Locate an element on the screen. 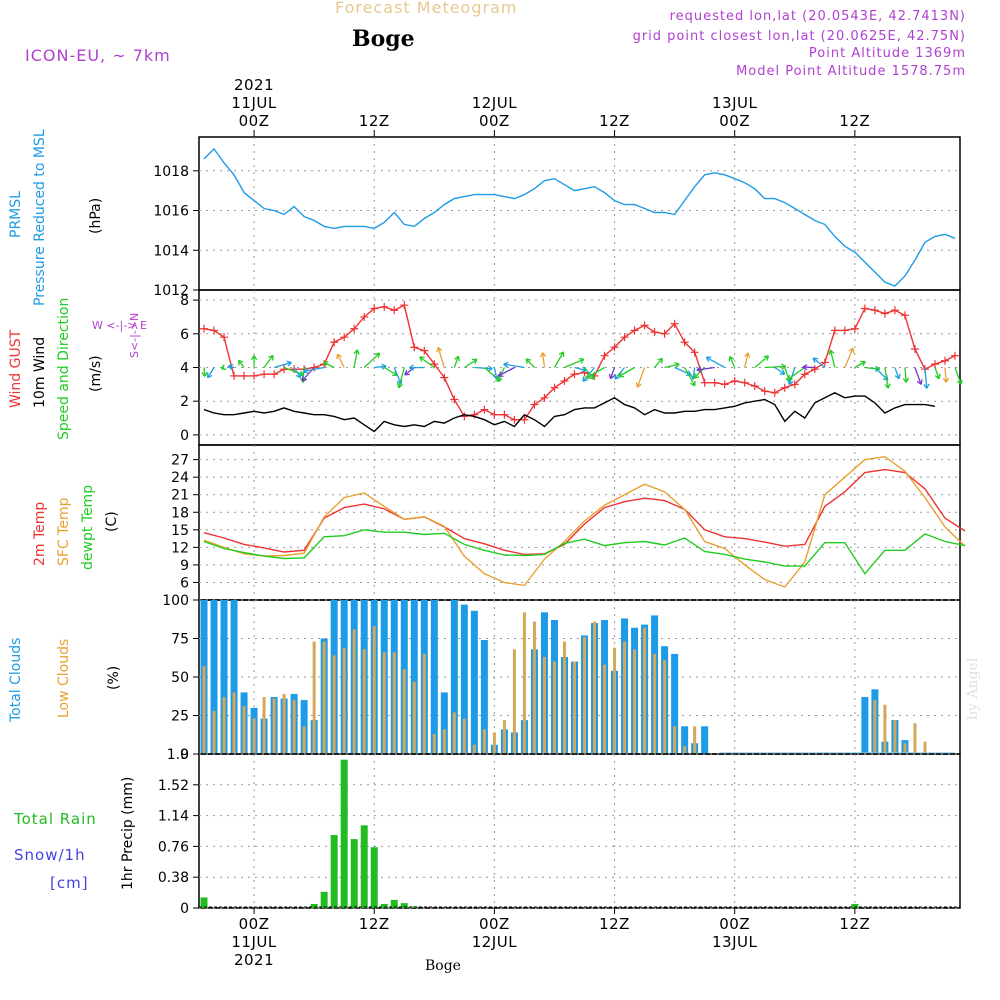 Image resolution: width=1000 pixels, height=1000 pixels. y-tick-label: 8 is located at coordinates (184, 301).